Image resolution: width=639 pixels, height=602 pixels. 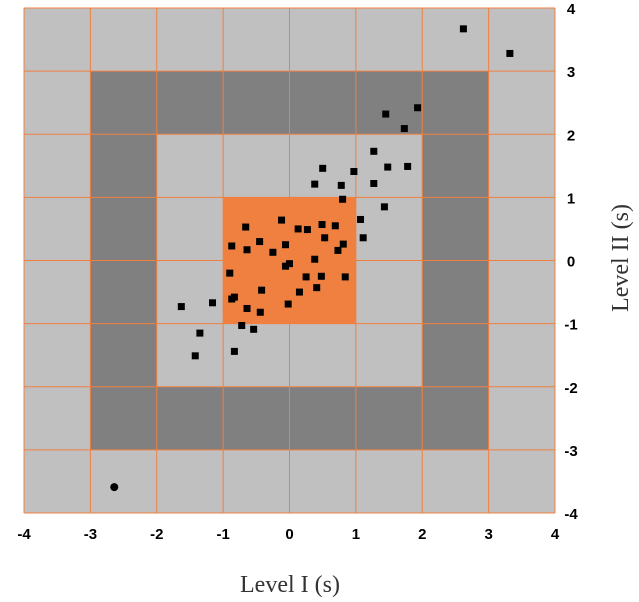 I want to click on x-tick-label: -4, so click(x=24, y=534).